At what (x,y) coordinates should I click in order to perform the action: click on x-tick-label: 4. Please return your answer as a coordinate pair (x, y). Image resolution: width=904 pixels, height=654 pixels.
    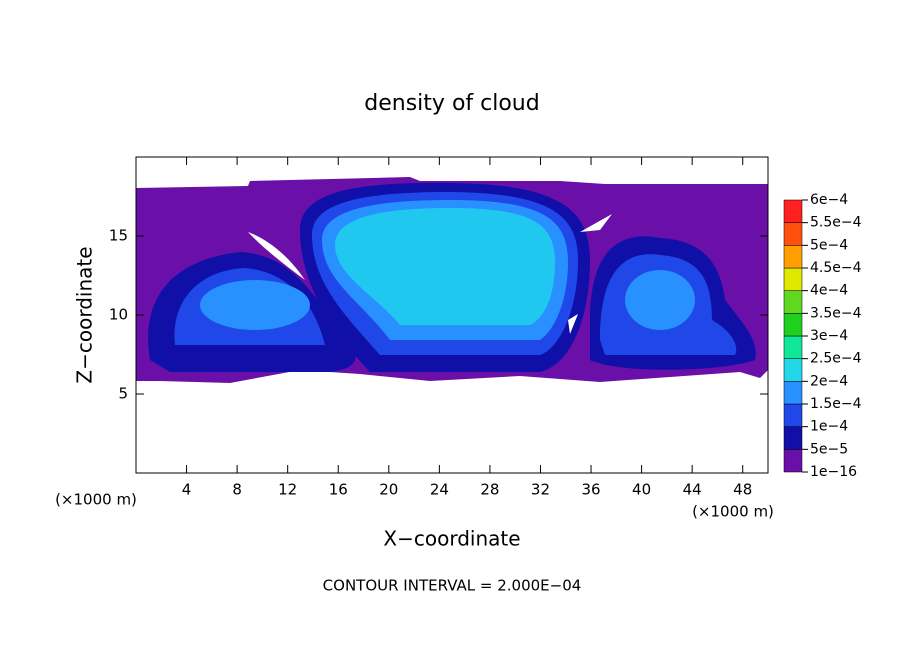
    Looking at the image, I should click on (187, 490).